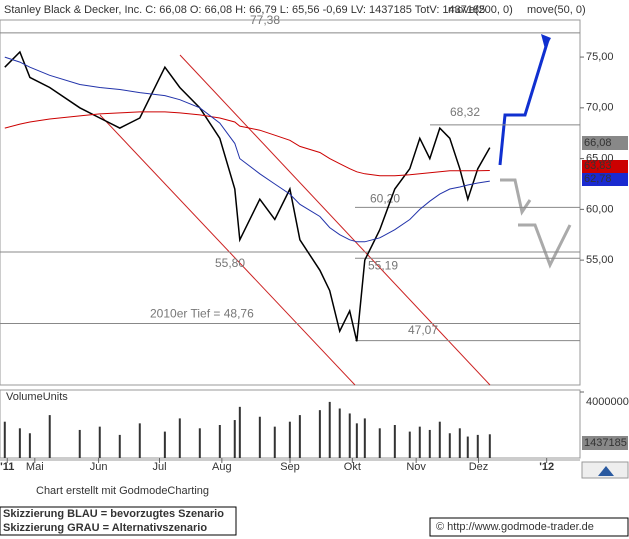 The image size is (629, 539). I want to click on y-tick-label: 55,00, so click(600, 260).